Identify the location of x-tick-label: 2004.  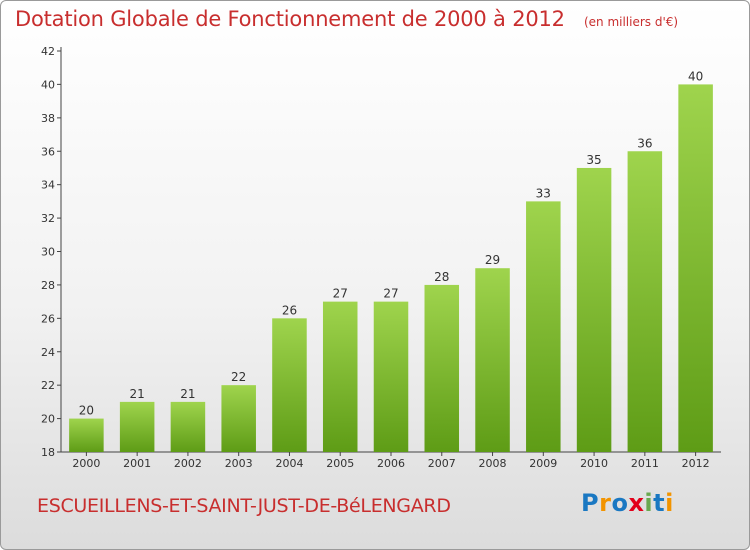
(289, 463).